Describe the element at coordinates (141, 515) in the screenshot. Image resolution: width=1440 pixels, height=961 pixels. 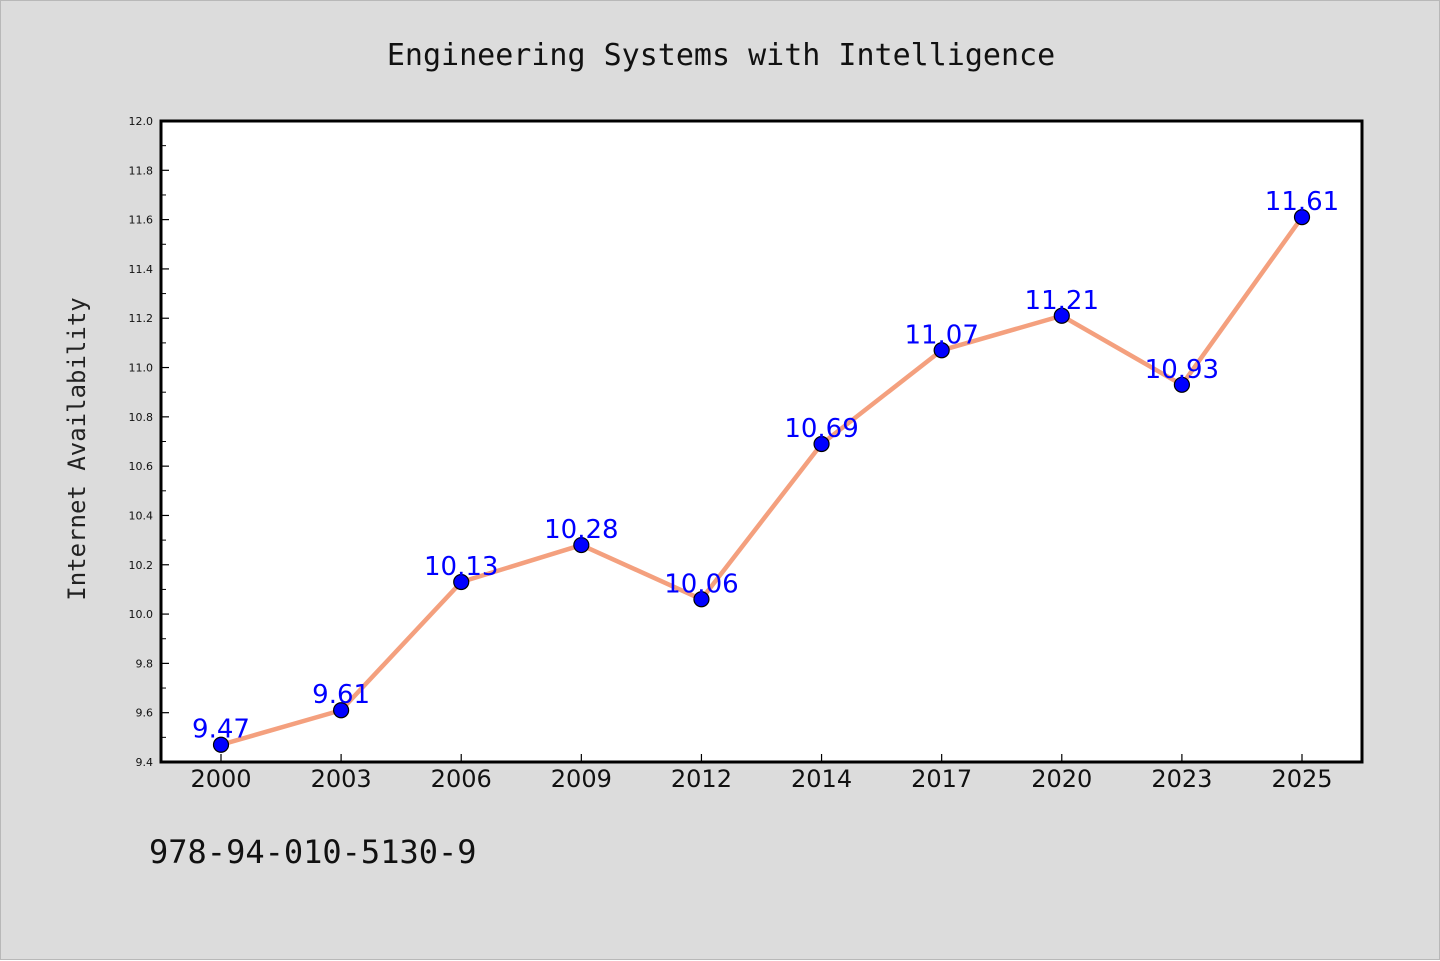
I see `y-tick-label: 10.4` at that location.